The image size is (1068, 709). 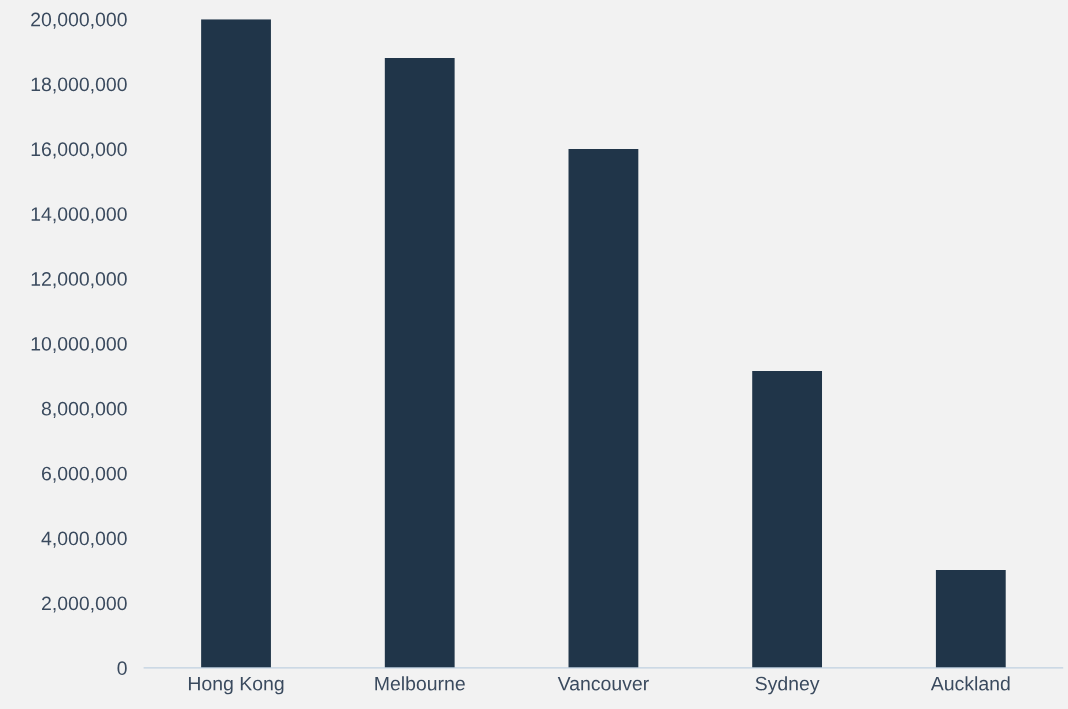 I want to click on x-tick-label: Auckland, so click(x=970, y=683).